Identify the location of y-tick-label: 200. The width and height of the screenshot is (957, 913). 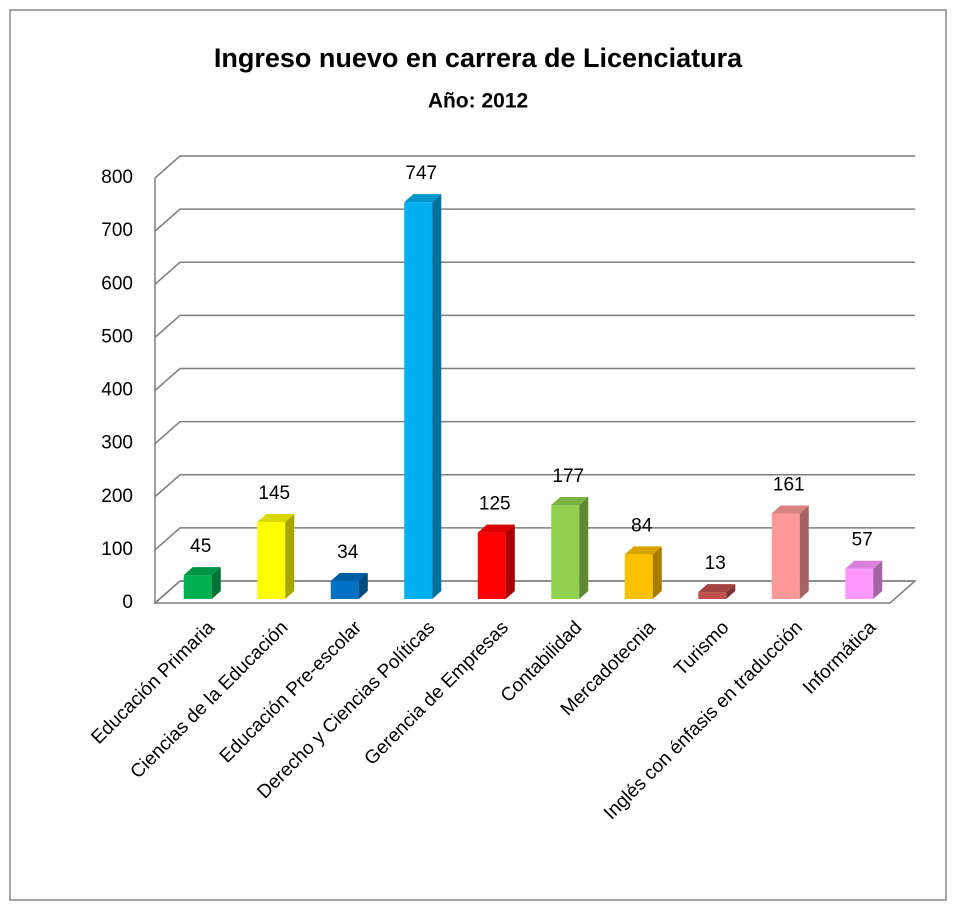
(117, 496).